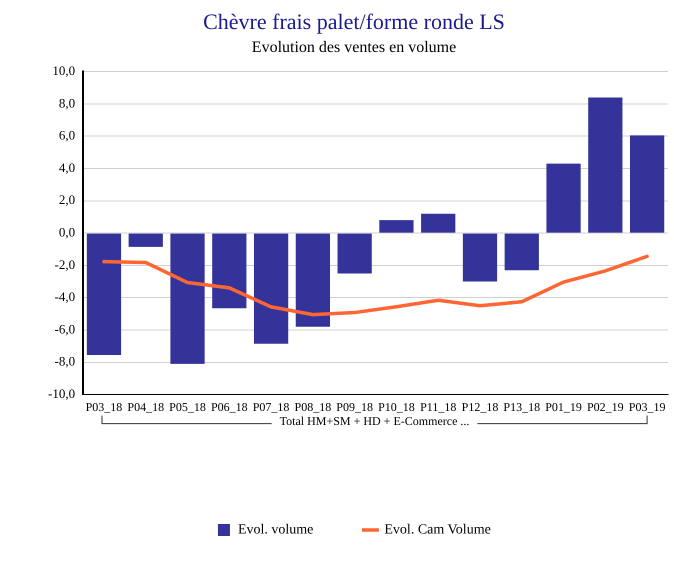  What do you see at coordinates (67, 200) in the screenshot?
I see `y-tick-label: 2,0` at bounding box center [67, 200].